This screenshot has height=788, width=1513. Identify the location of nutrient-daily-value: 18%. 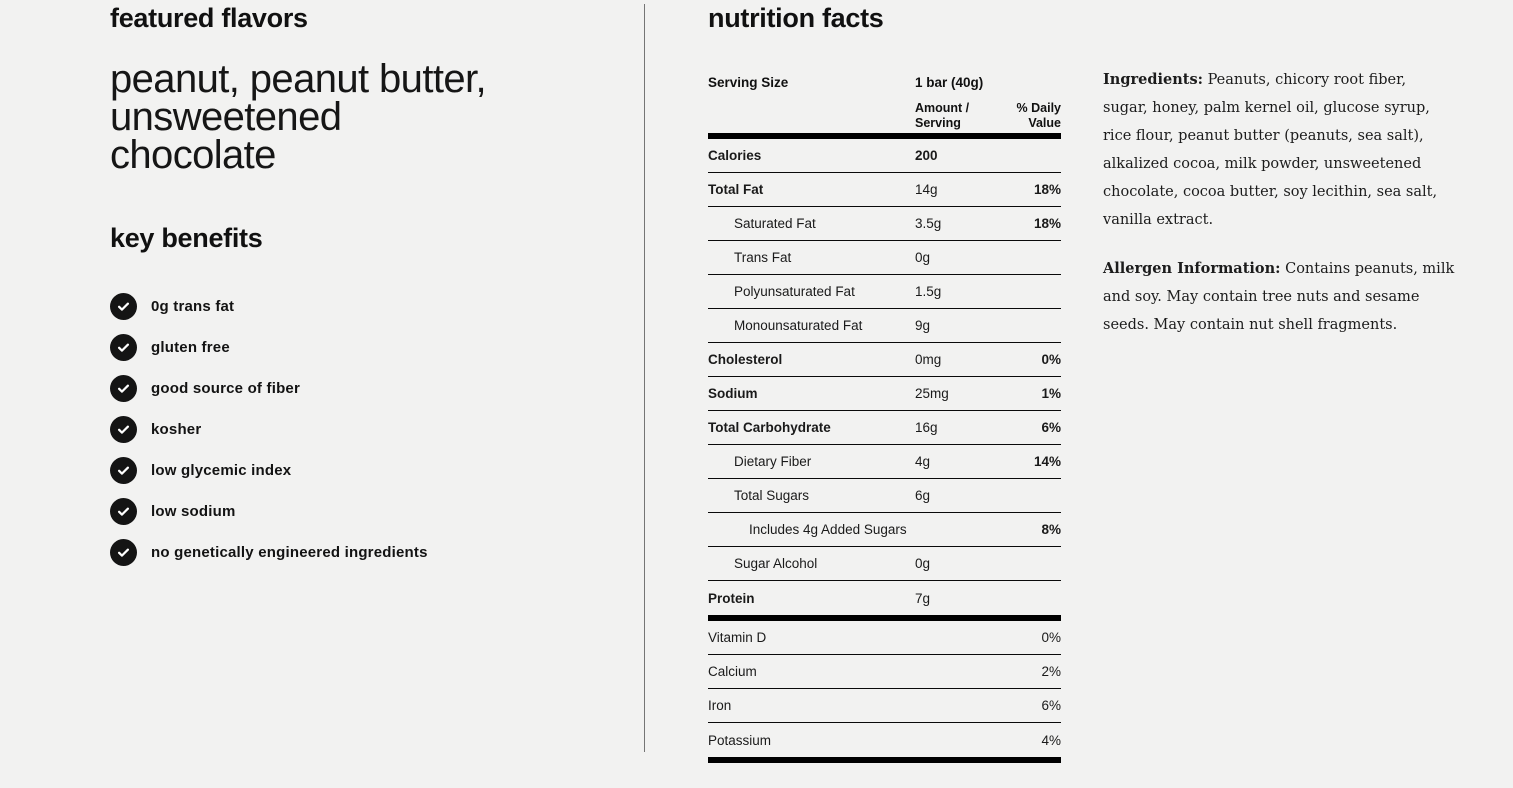
(1047, 223).